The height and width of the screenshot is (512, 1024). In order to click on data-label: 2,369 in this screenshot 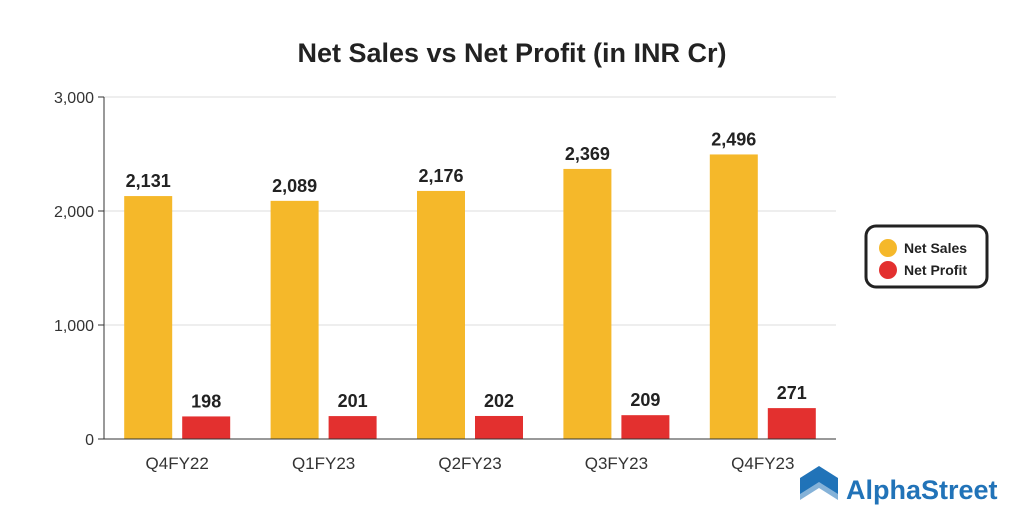, I will do `click(587, 154)`.